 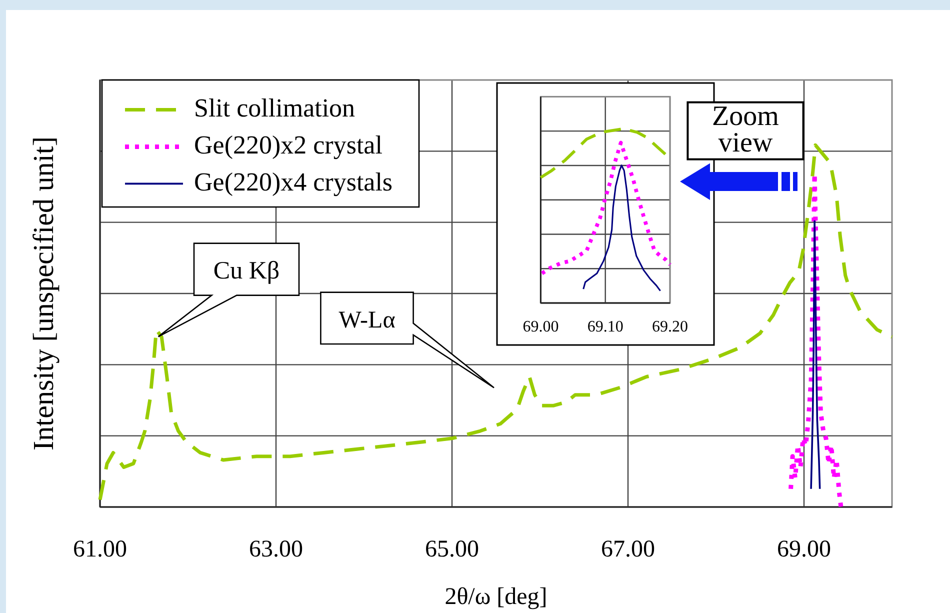 I want to click on legend-label: Ge(220)x2 crystal, so click(x=288, y=145).